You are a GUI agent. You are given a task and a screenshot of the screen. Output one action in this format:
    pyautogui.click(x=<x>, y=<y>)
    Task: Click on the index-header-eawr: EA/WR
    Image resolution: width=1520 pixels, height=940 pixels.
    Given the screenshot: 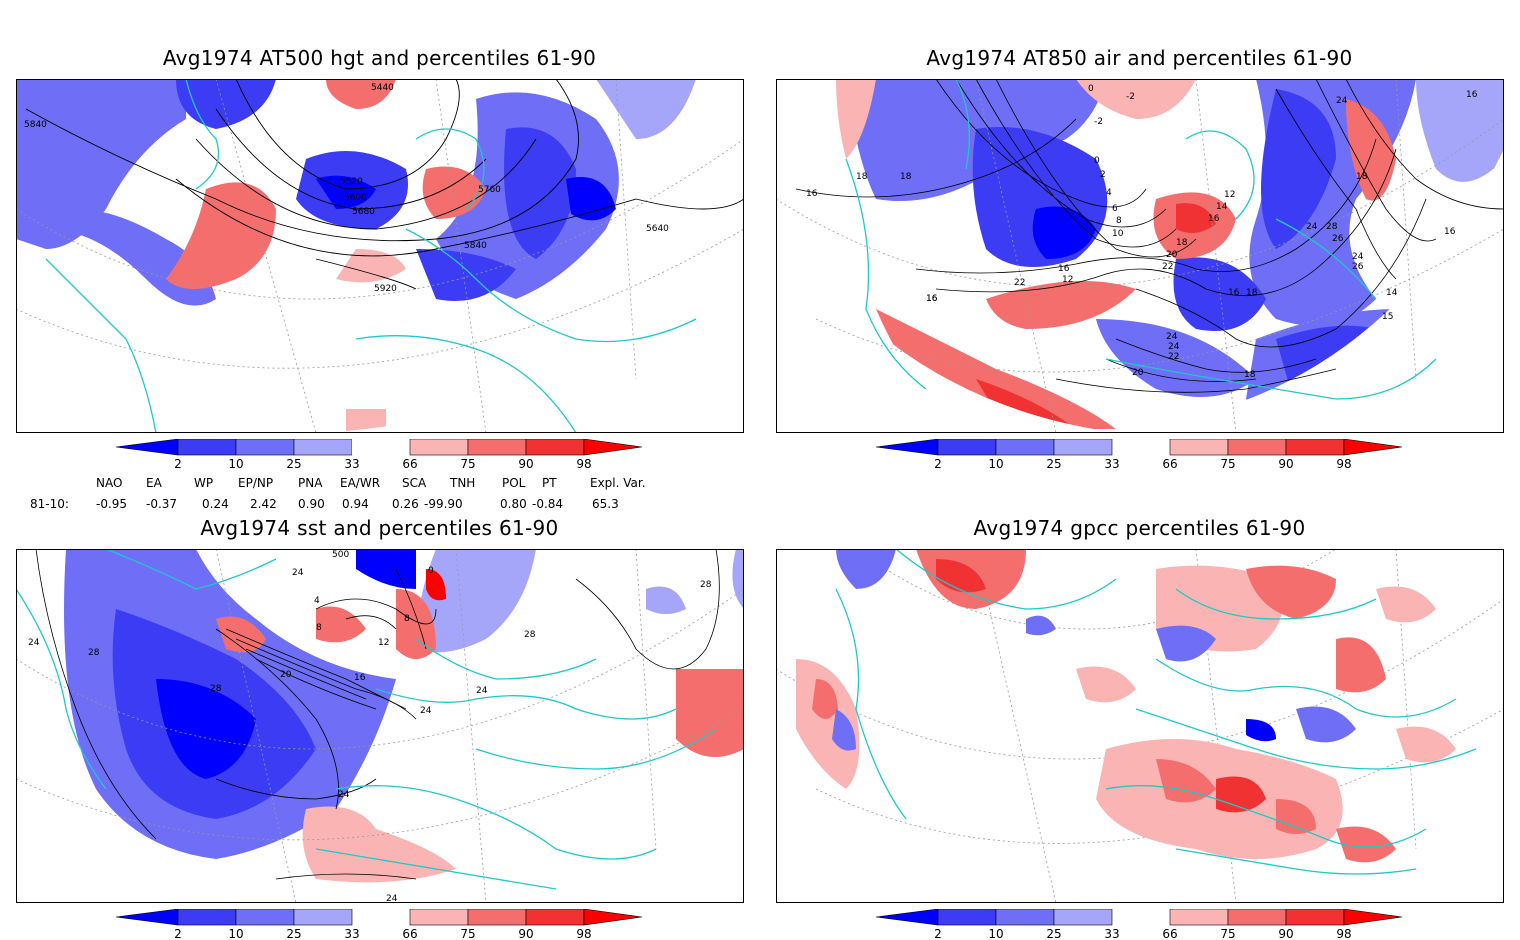 What is the action you would take?
    pyautogui.click(x=360, y=483)
    